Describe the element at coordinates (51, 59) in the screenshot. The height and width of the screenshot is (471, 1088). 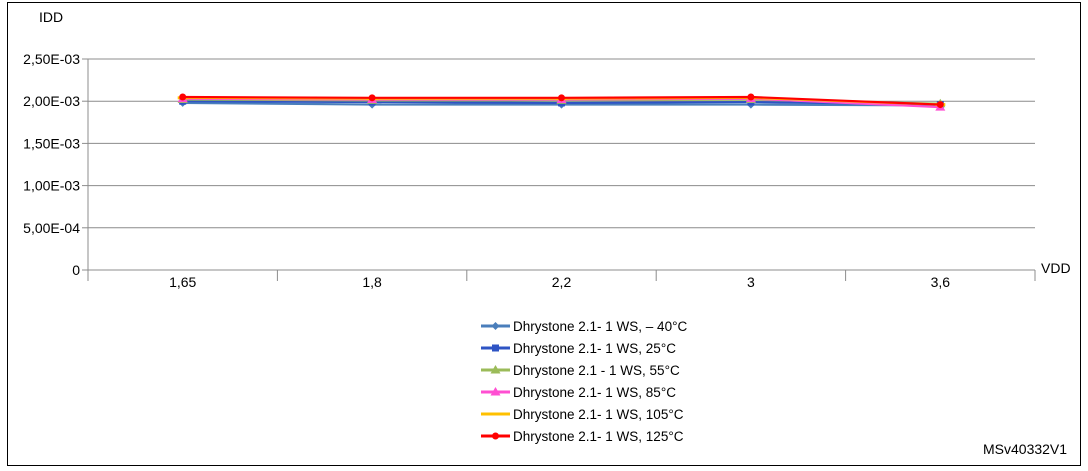
I see `y-tick-label: 2,50E-03` at that location.